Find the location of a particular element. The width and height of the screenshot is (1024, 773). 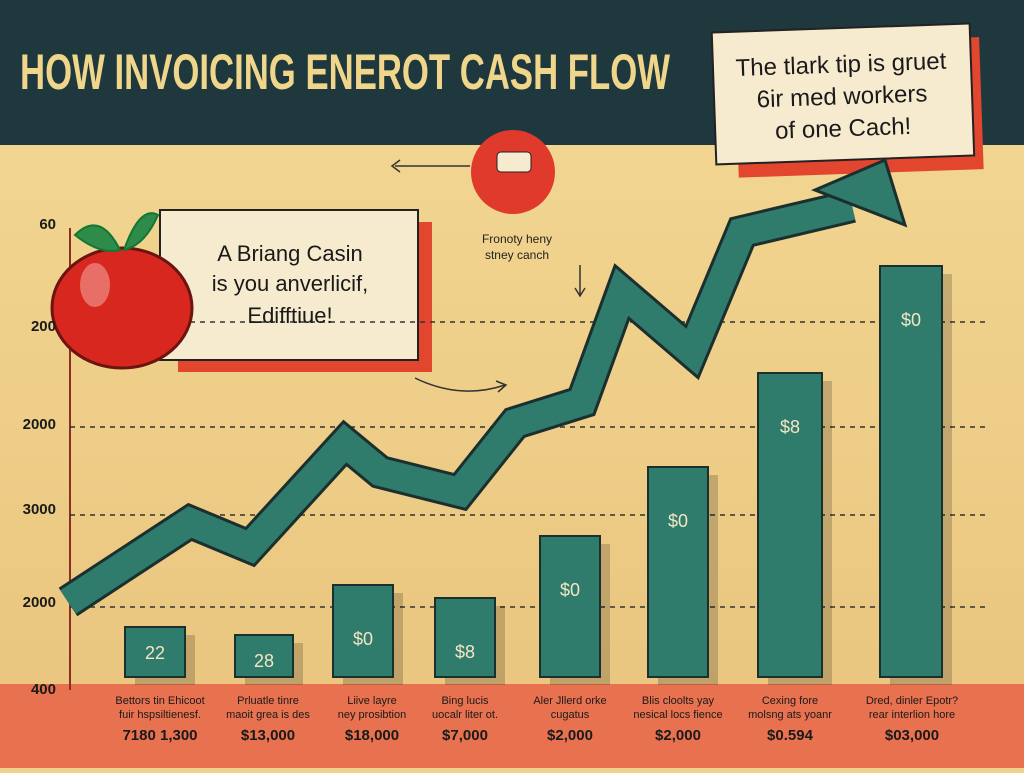

category-line: Bing lucis is located at coordinates (465, 701).